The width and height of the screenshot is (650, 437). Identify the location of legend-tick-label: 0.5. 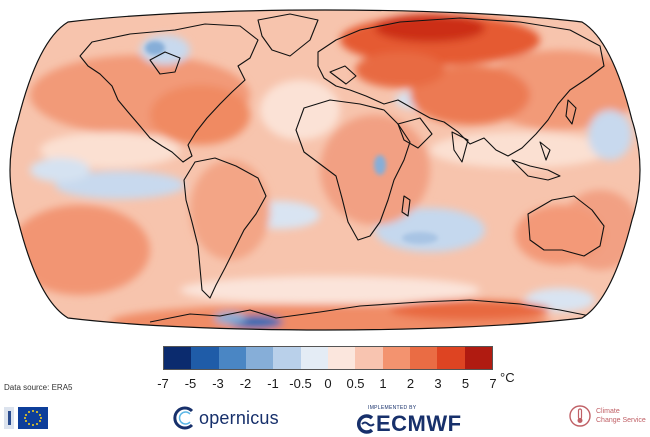
(355, 383).